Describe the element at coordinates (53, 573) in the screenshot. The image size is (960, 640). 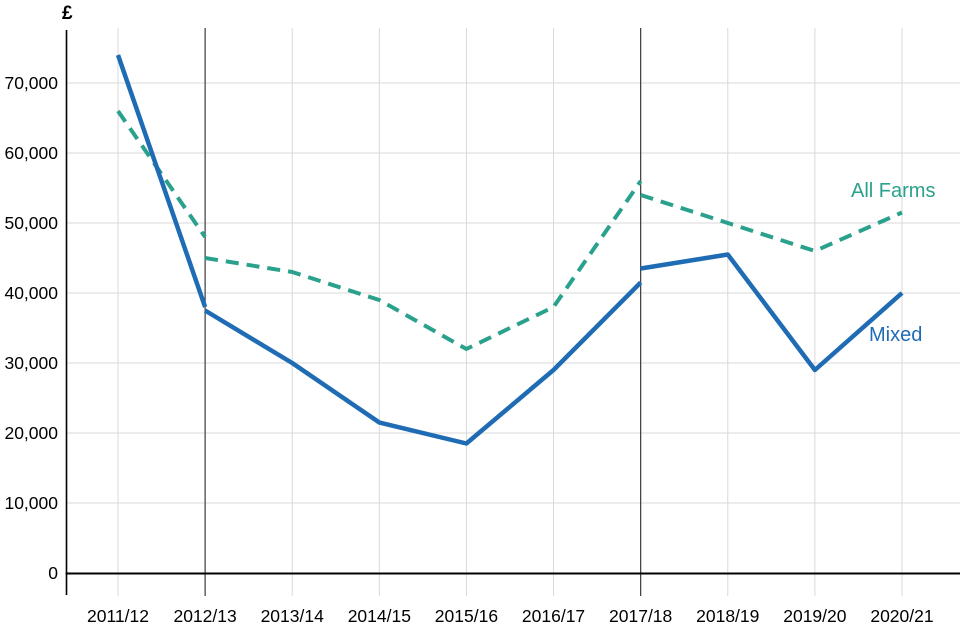
I see `y-tick-label: 0` at that location.